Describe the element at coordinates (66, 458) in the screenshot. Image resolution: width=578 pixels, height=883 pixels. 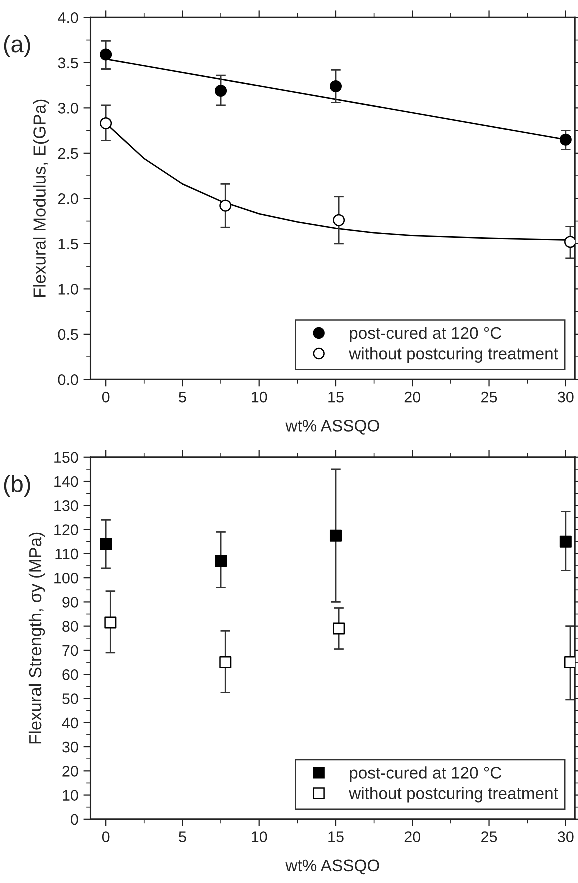
I see `y-tick-label: 150` at that location.